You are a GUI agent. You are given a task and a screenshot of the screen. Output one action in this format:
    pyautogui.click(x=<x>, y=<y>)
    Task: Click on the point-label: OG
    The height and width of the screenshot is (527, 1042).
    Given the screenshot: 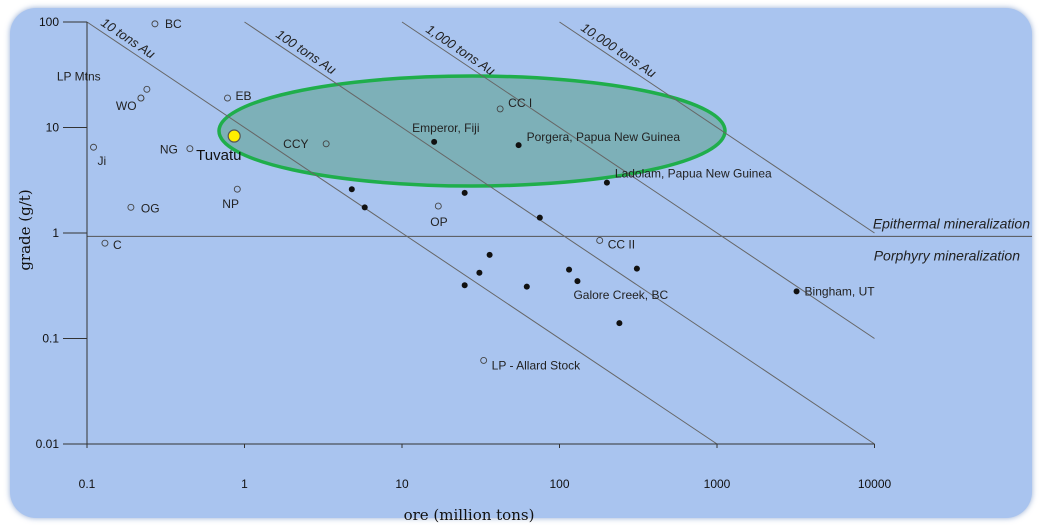 What is the action you would take?
    pyautogui.click(x=150, y=208)
    